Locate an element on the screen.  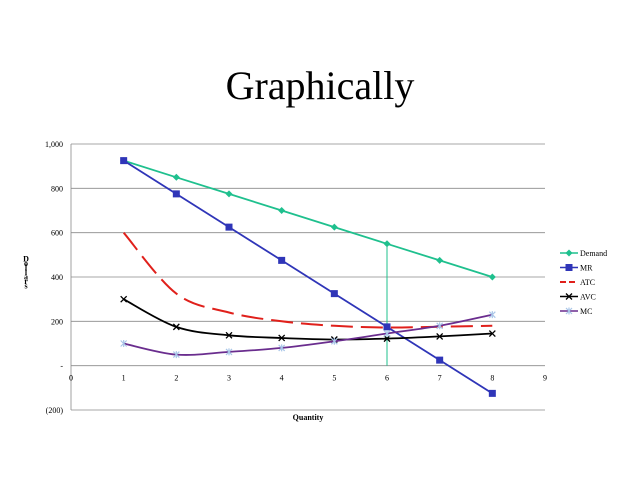
x-tick-labels: 0 1 2 3 4 5 6 7 8 9 is located at coordinates (308, 378).